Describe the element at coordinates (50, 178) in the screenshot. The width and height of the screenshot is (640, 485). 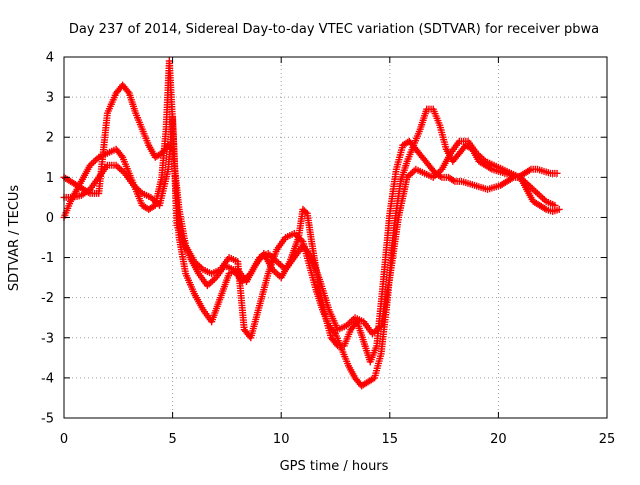
I see `y-tick-label: 1` at that location.